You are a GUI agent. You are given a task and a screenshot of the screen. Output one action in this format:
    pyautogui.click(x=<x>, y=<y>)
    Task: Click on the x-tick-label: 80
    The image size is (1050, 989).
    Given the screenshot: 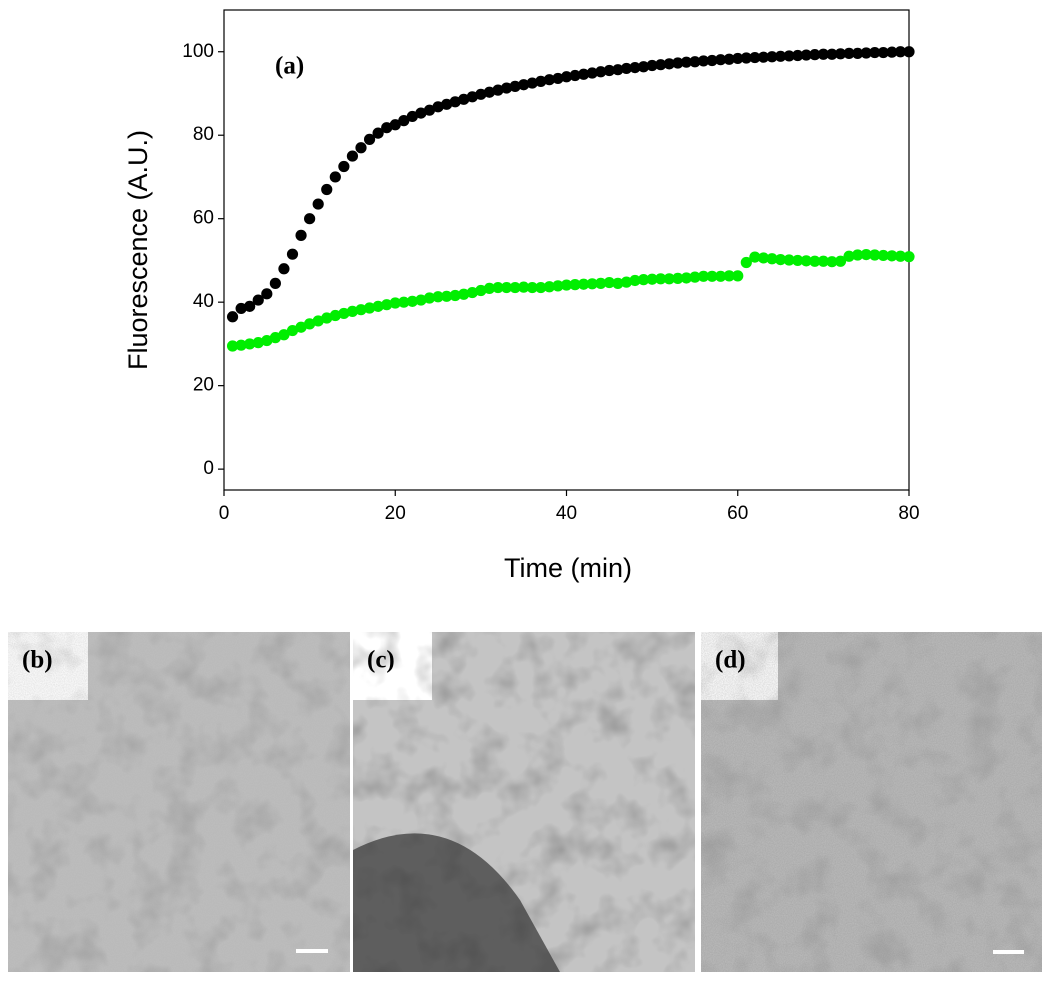 What is the action you would take?
    pyautogui.click(x=908, y=513)
    